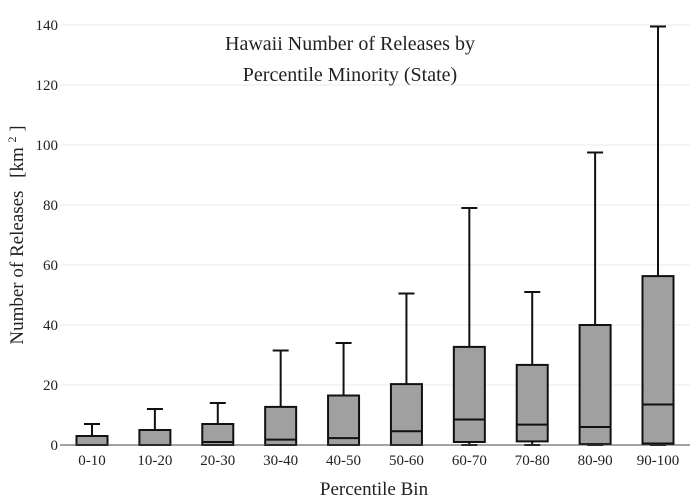 The height and width of the screenshot is (500, 700). What do you see at coordinates (469, 461) in the screenshot?
I see `x-tick-label: 60-70` at bounding box center [469, 461].